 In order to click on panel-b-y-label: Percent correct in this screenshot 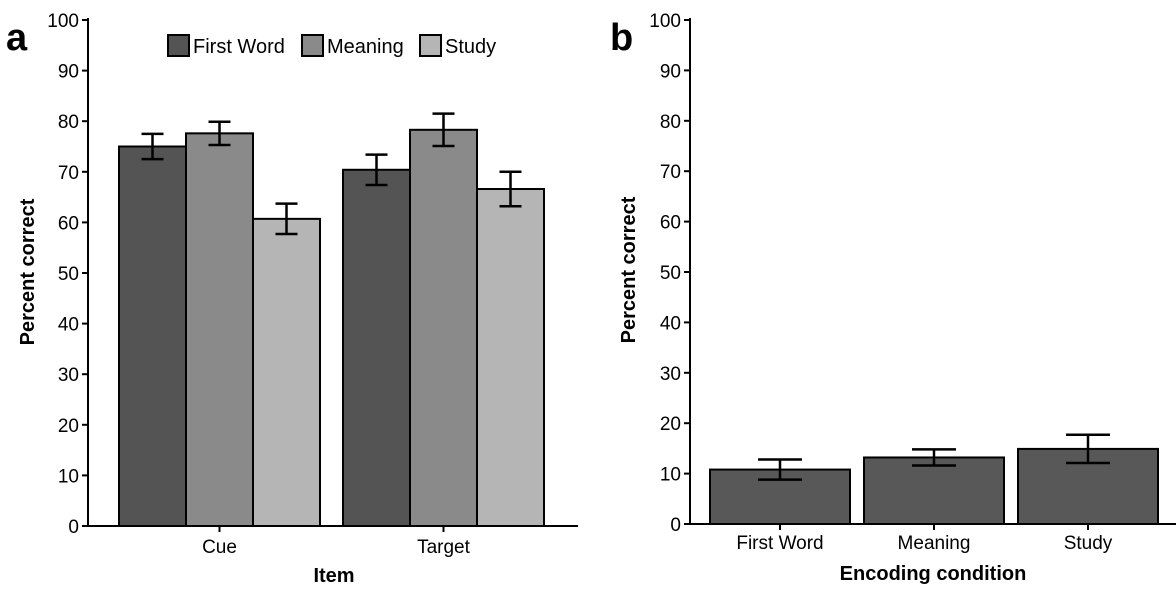, I will do `click(629, 269)`.